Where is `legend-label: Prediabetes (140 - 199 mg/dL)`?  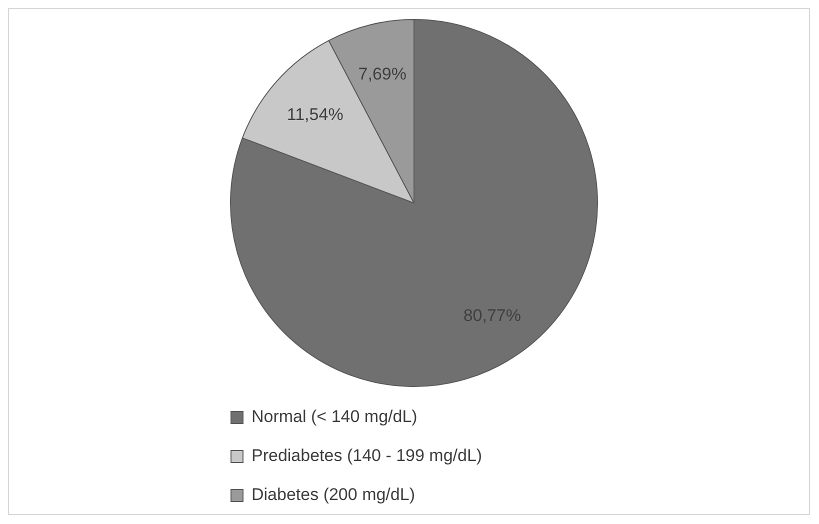
legend-label: Prediabetes (140 - 199 mg/dL) is located at coordinates (367, 456).